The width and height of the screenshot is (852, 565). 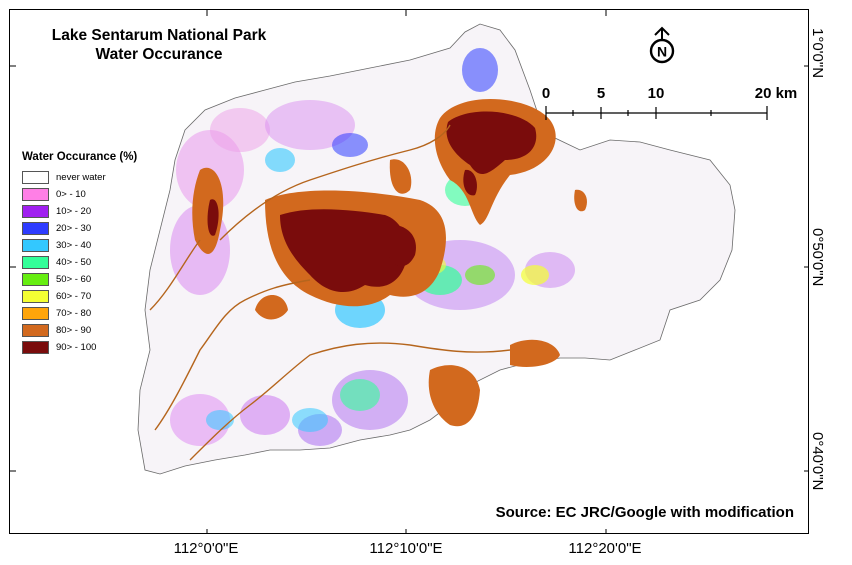 I want to click on legend-label: never water, so click(x=81, y=177).